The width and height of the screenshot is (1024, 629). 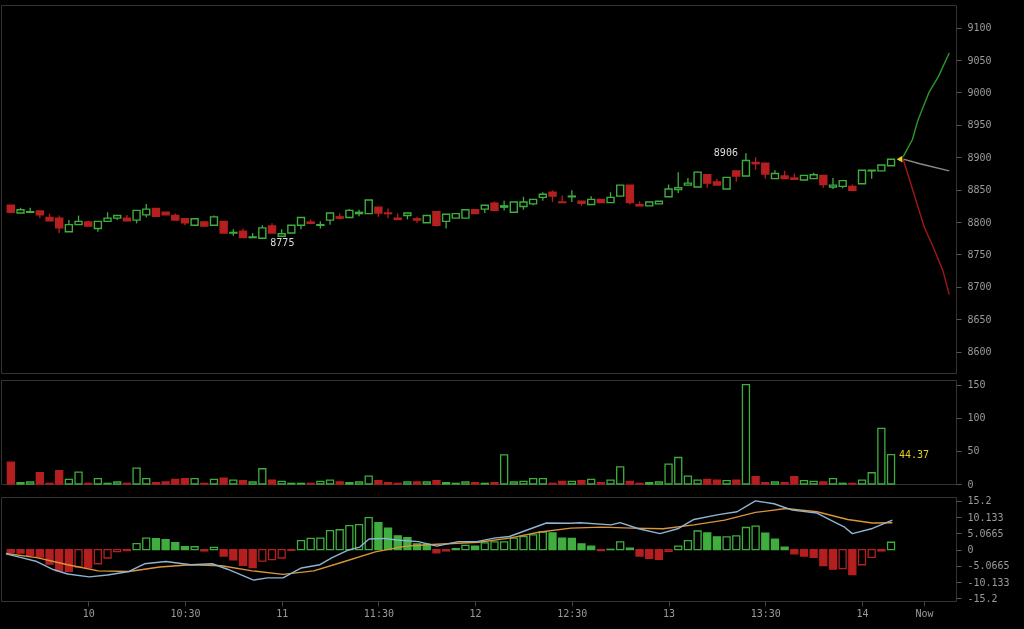 I want to click on x-tick-label: 13, so click(x=669, y=613).